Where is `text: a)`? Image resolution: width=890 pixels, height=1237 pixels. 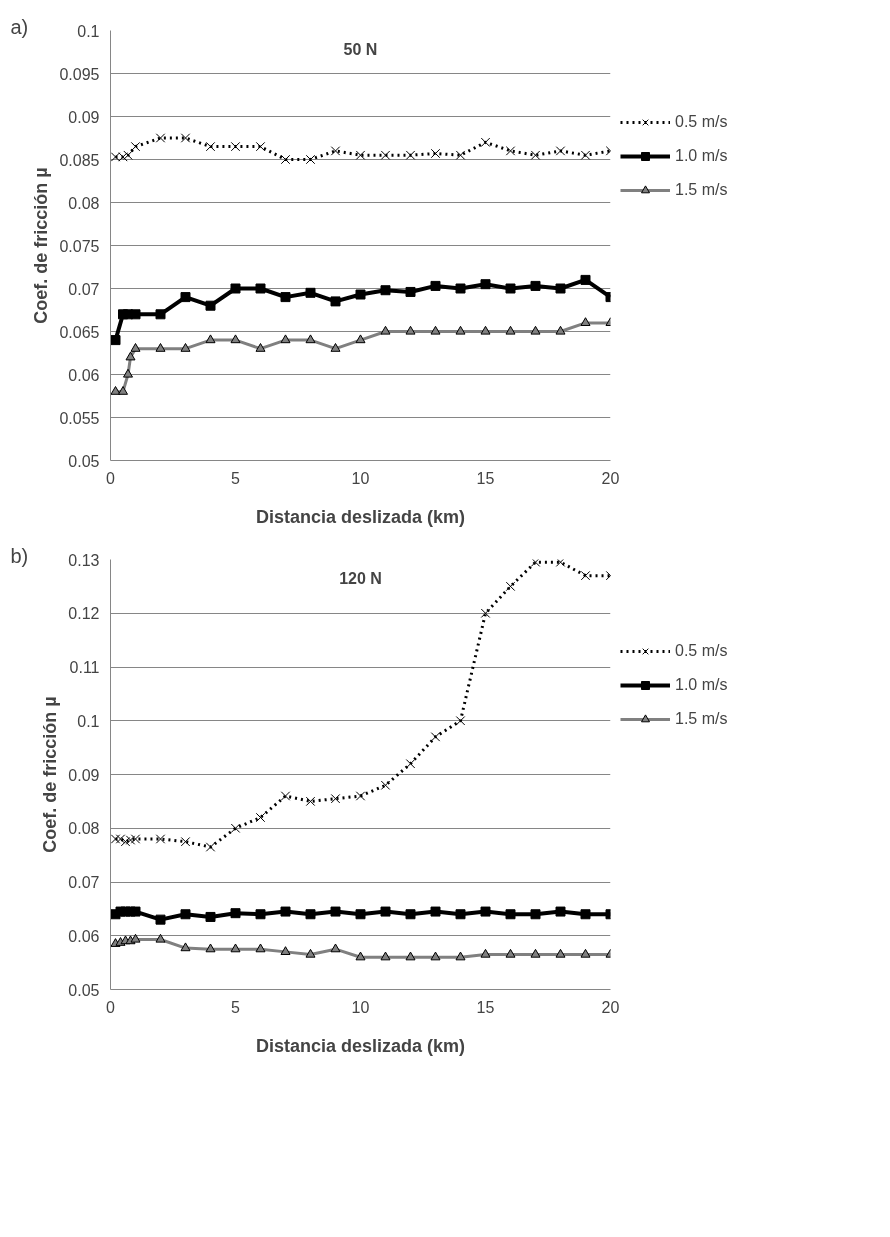 text: a) is located at coordinates (19, 26).